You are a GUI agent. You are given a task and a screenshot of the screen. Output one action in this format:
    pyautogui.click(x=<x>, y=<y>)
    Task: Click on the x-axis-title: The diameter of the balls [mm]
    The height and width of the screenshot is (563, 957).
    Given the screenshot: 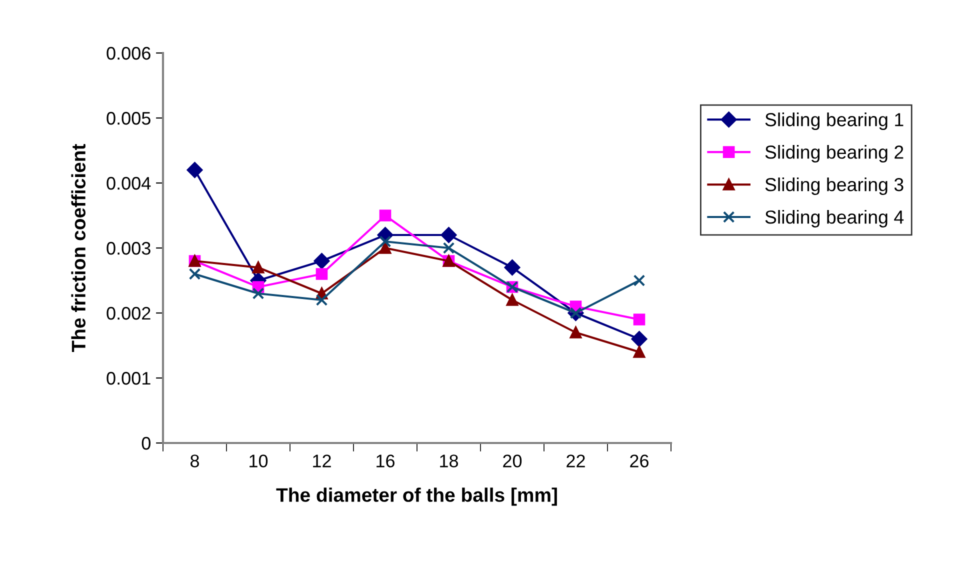 What is the action you would take?
    pyautogui.click(x=416, y=497)
    